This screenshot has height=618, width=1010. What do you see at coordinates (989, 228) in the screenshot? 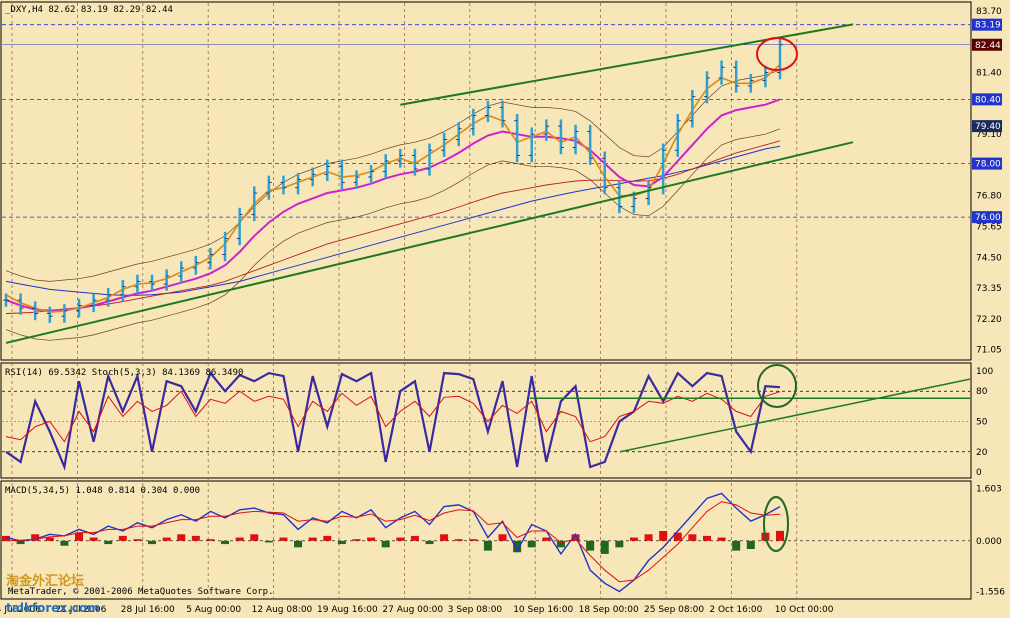
I see `y-tick-label: 75.65` at bounding box center [989, 228].